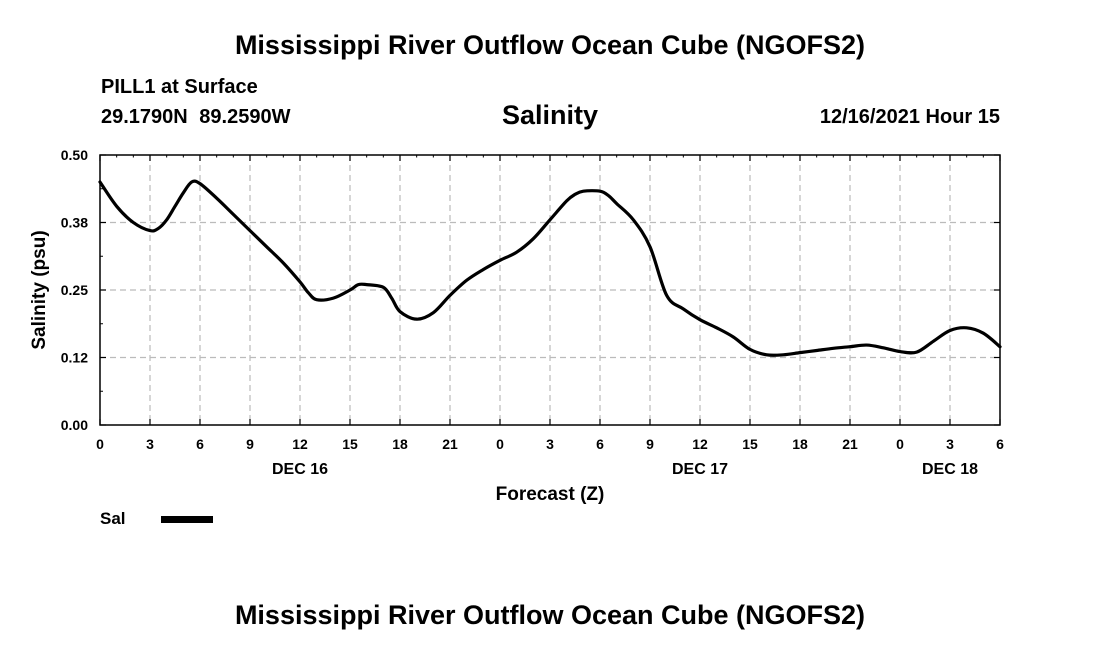  What do you see at coordinates (909, 117) in the screenshot?
I see `forecast-datetime: 12/16/2021 Hour 15` at bounding box center [909, 117].